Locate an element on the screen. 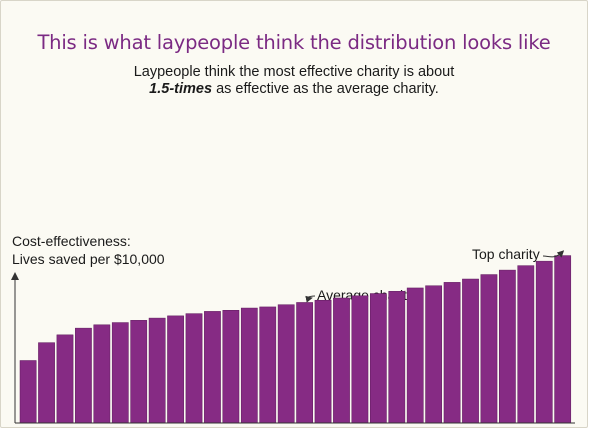 The image size is (592, 435). subtitle-rest: as effective as the average charity. is located at coordinates (325, 89).